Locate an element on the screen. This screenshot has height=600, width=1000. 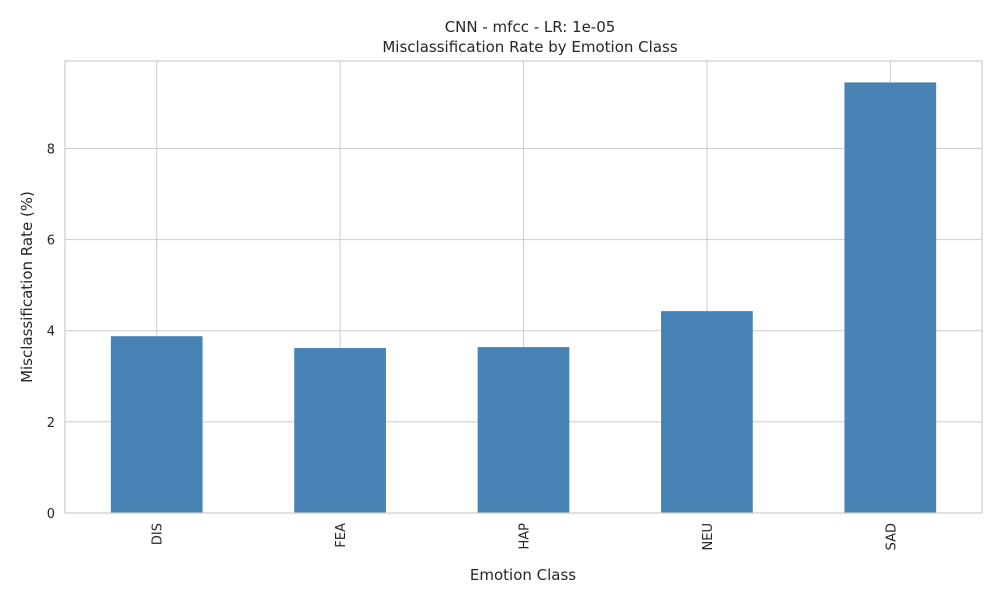
bar-neu is located at coordinates (707, 412).